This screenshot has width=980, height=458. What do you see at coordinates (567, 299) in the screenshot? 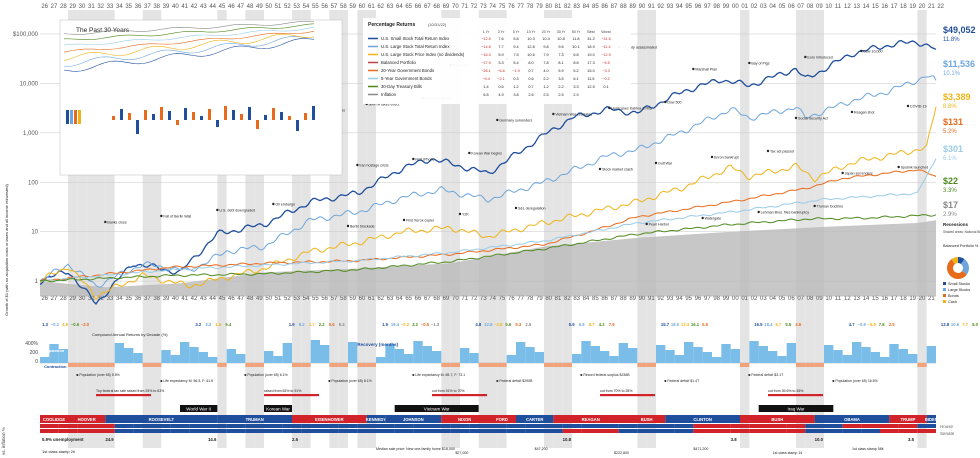
I see `year-label-bottom: 82` at bounding box center [567, 299].